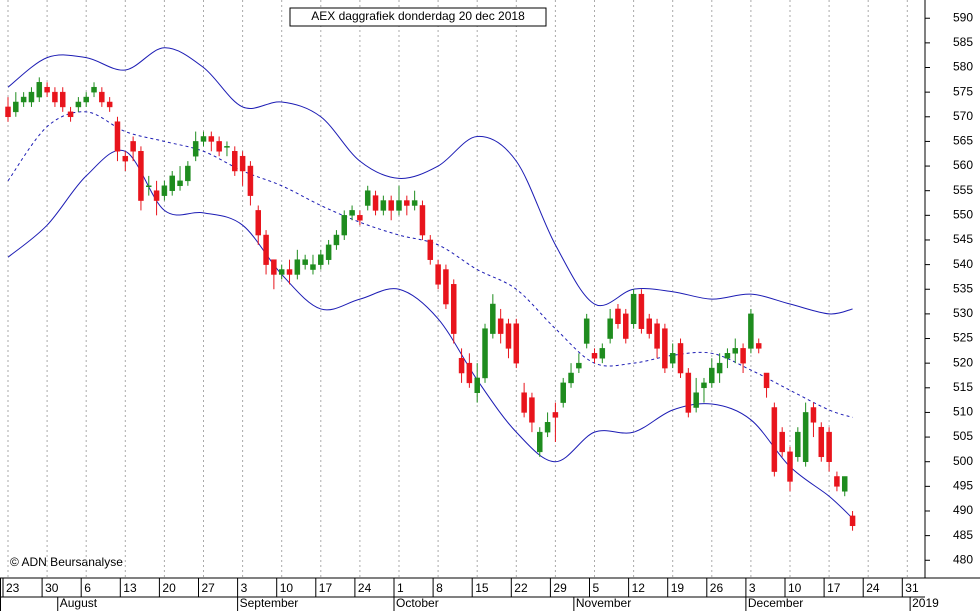 This screenshot has height=611, width=980. Describe the element at coordinates (963, 17) in the screenshot. I see `y-tick-label: 590` at that location.